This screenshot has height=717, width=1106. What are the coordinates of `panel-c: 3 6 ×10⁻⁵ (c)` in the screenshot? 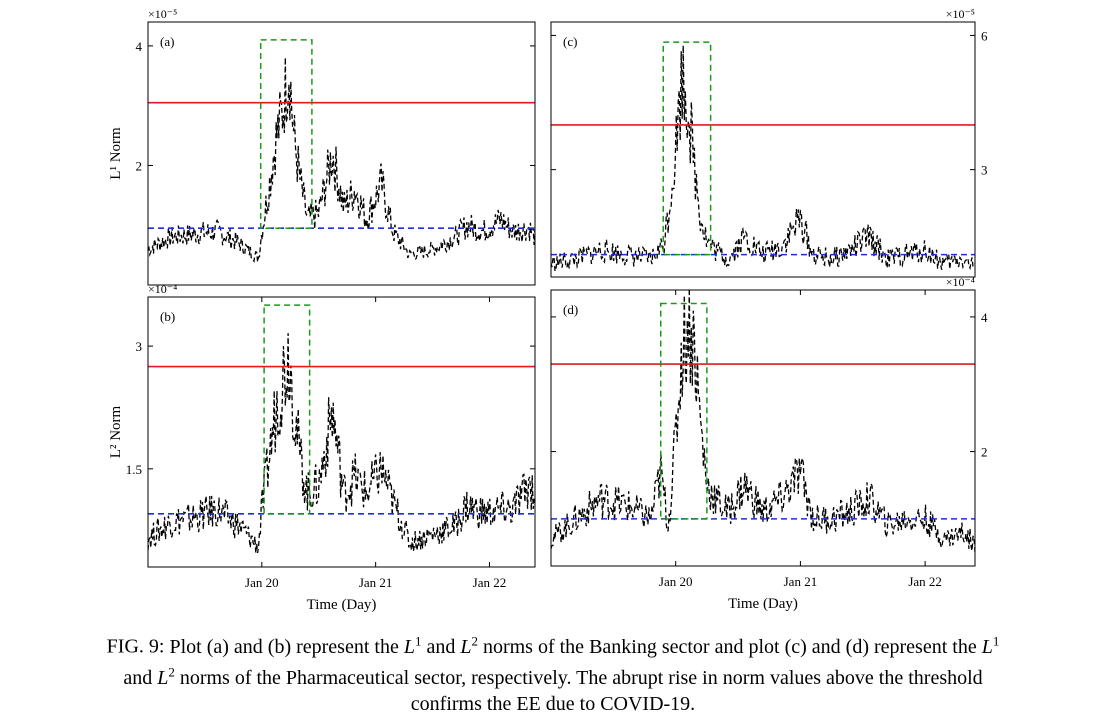 It's located at (769, 142).